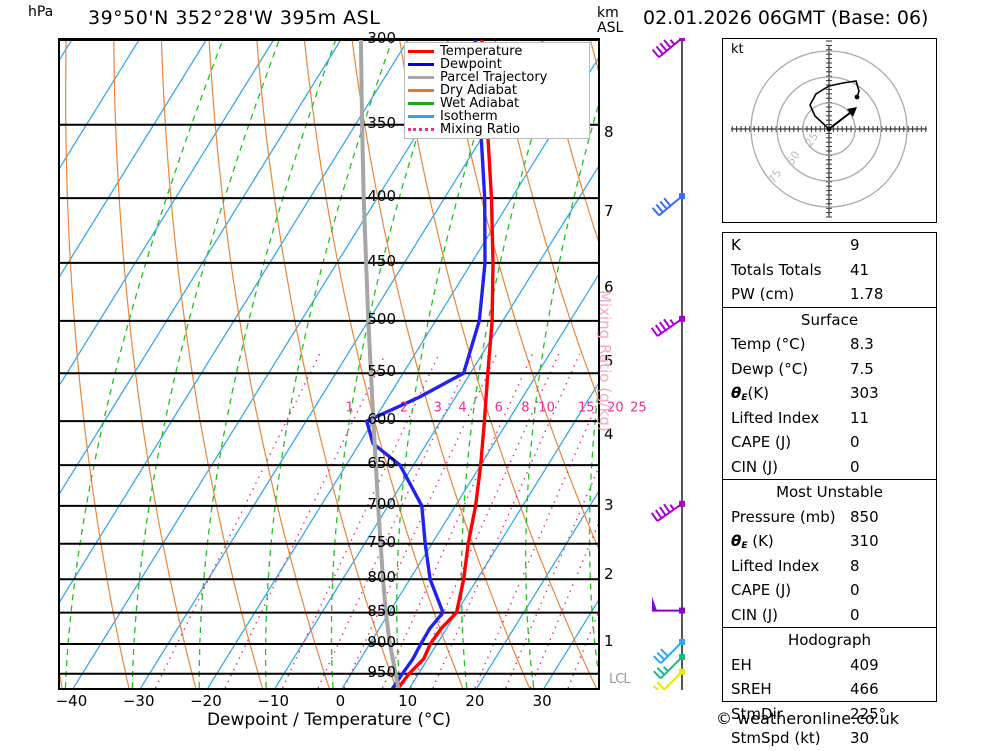 This screenshot has width=1000, height=751. Describe the element at coordinates (829, 442) in the screenshot. I see `info-row: CAPE (J) 0` at that location.